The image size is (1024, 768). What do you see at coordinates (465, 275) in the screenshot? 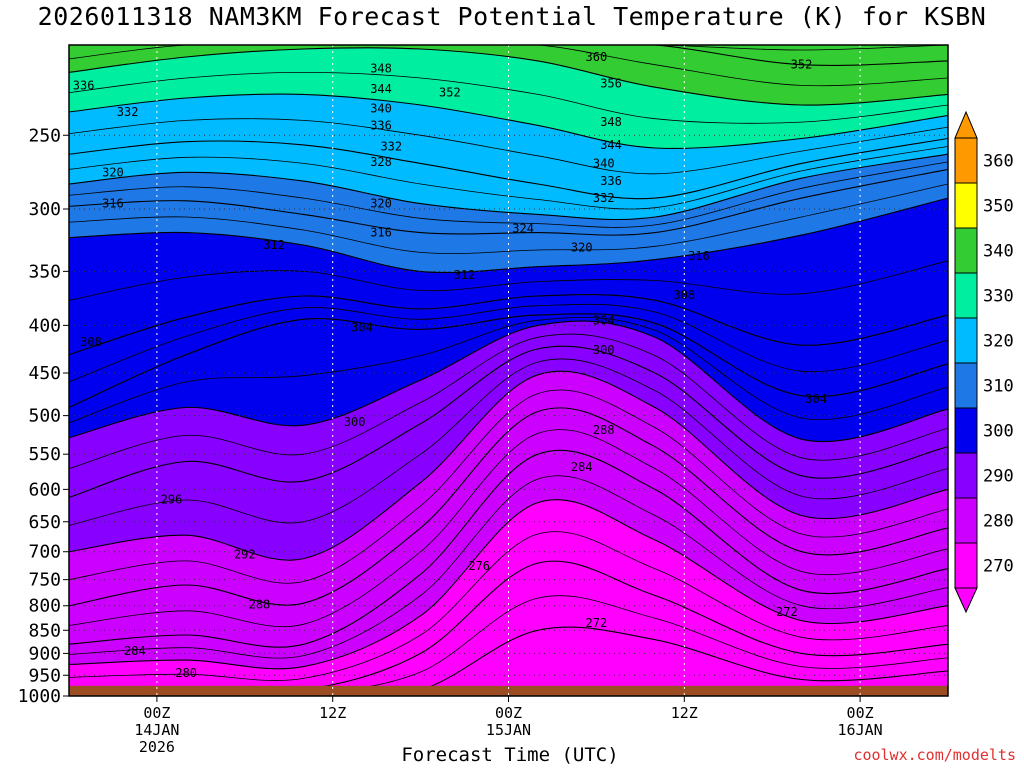
I see `contour-label: 312` at bounding box center [465, 275].